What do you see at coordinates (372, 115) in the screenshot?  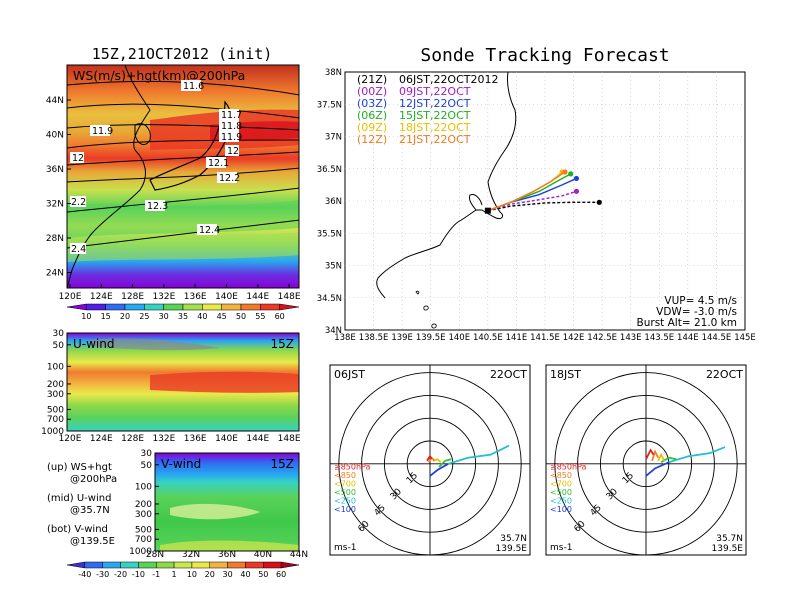 I see `legend-code: (06Z)` at bounding box center [372, 115].